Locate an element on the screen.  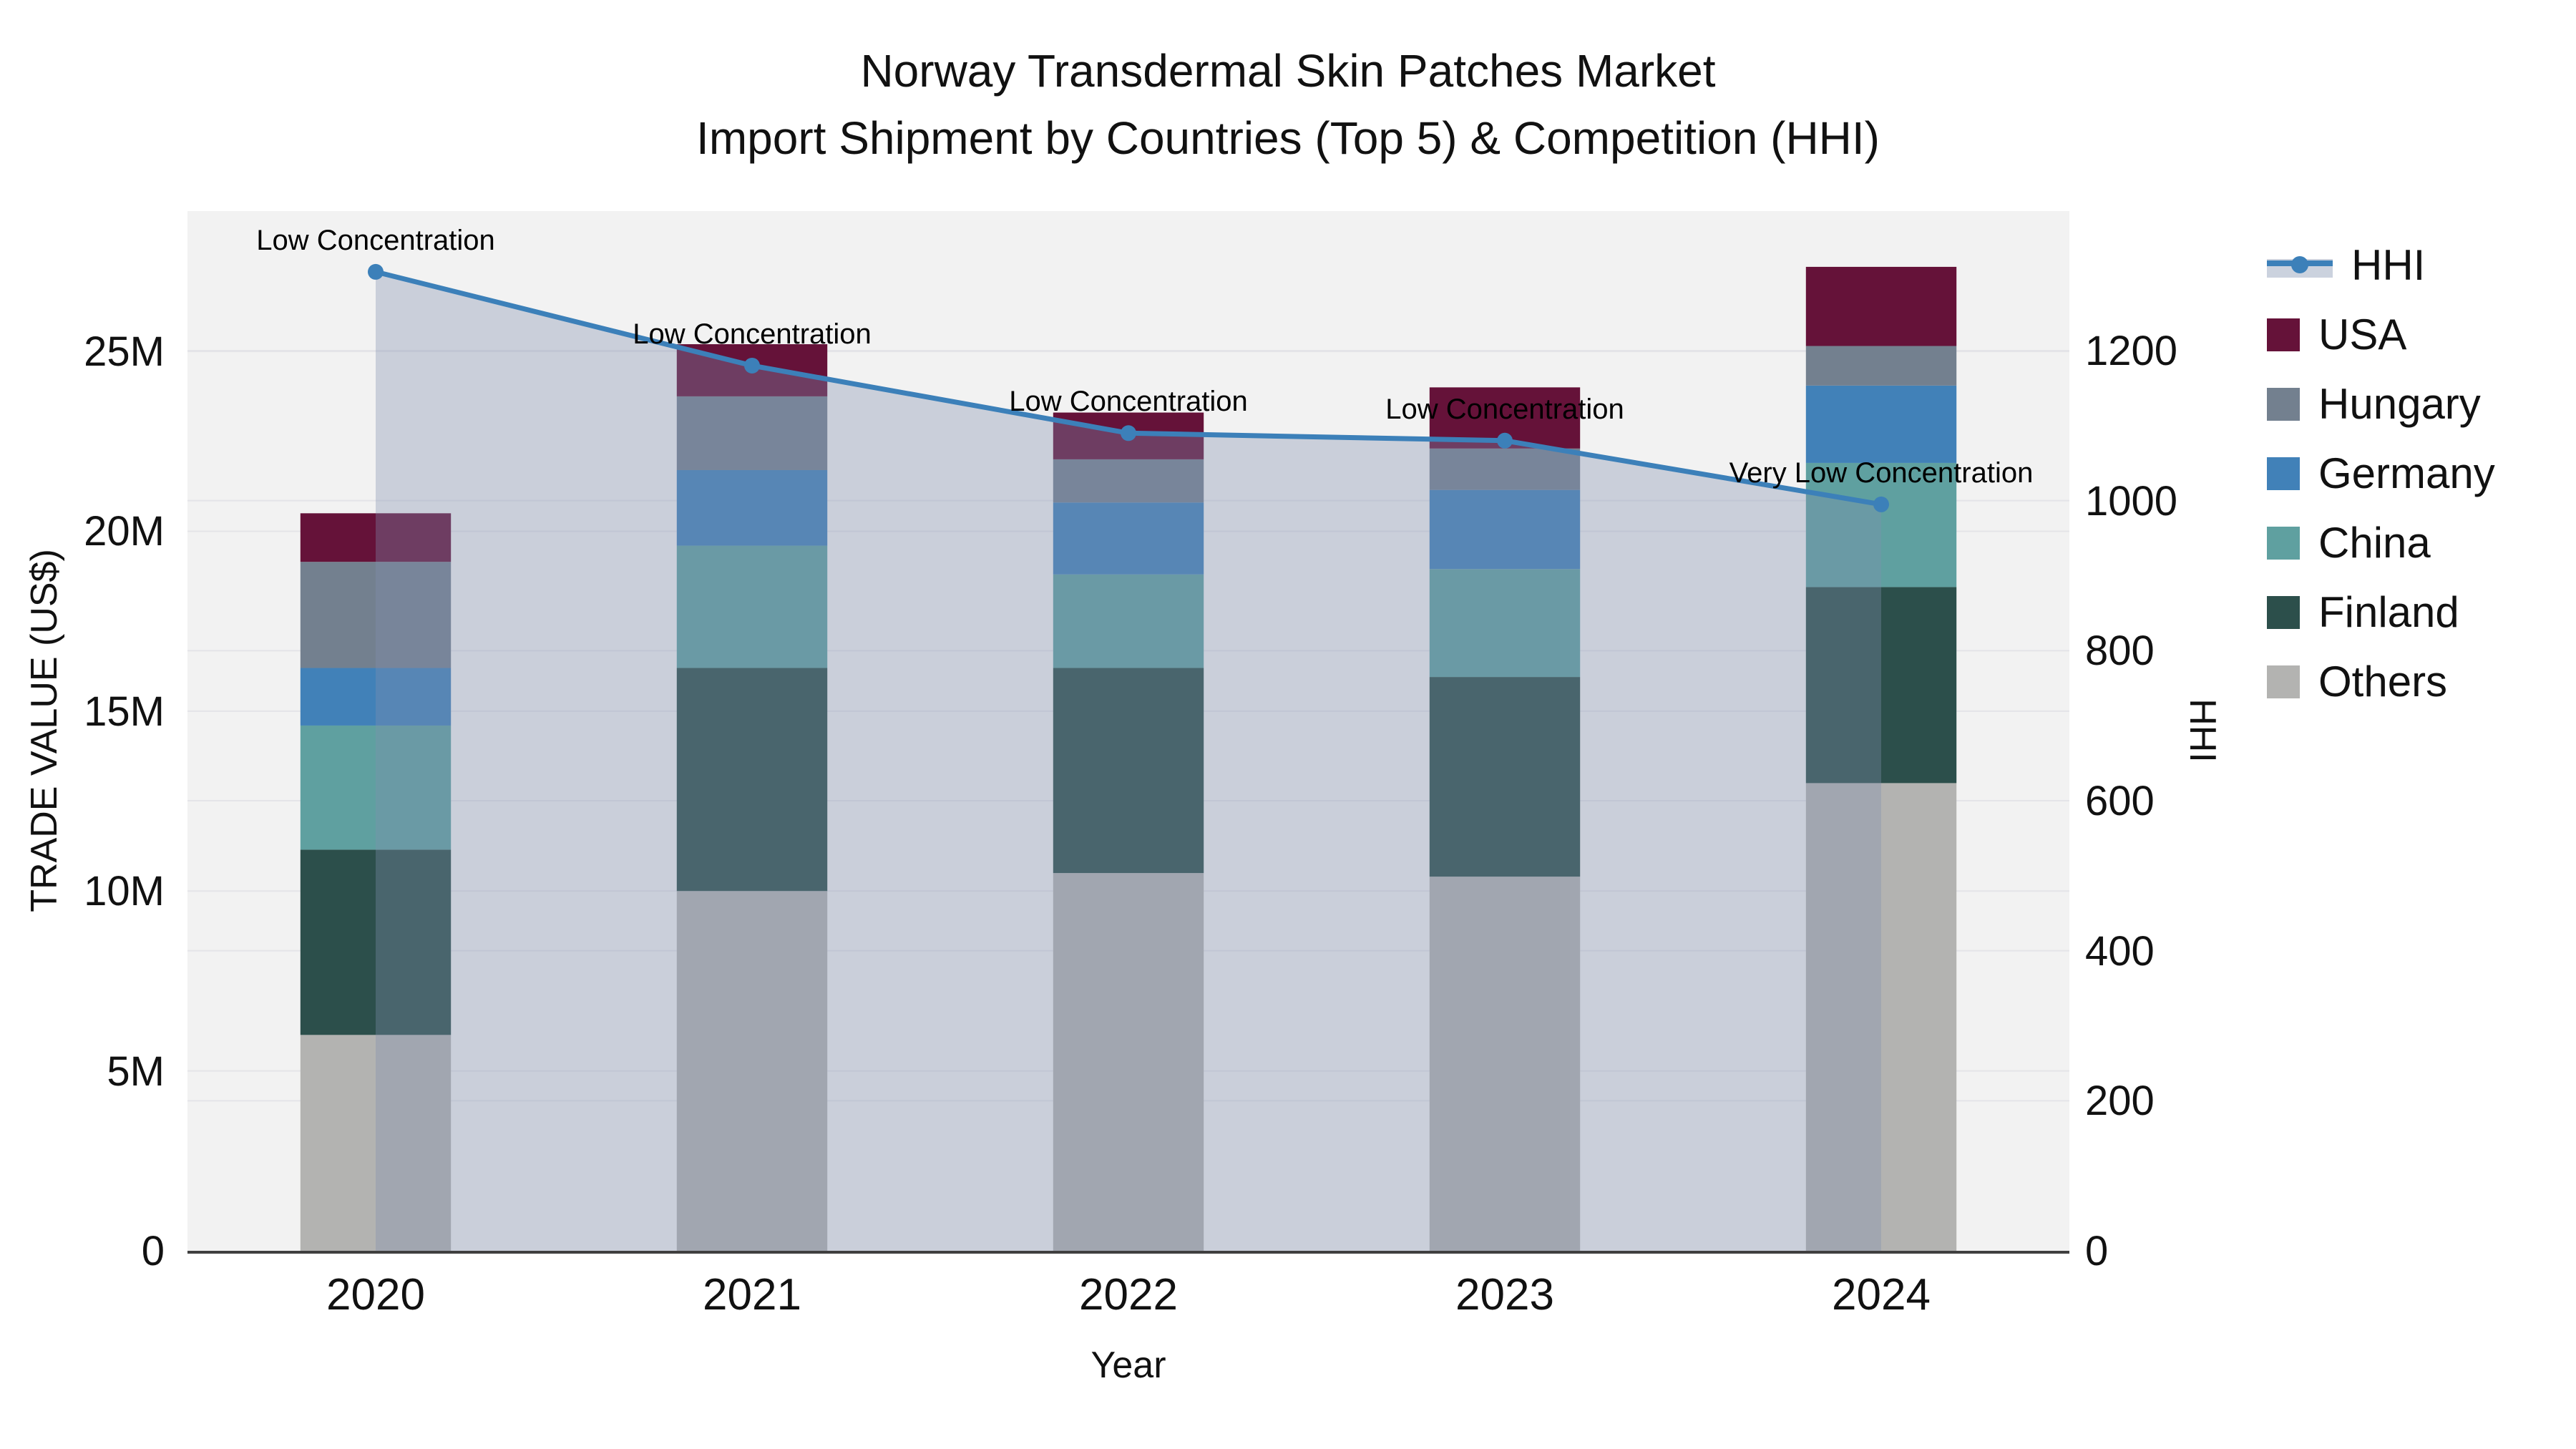
legend-item-finland: Finland is located at coordinates (2381, 612).